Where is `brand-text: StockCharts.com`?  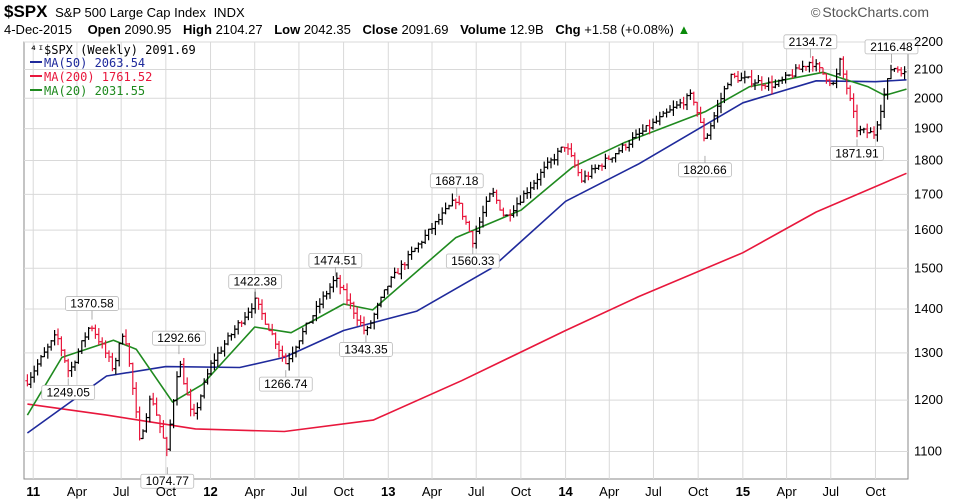 brand-text: StockCharts.com is located at coordinates (875, 12).